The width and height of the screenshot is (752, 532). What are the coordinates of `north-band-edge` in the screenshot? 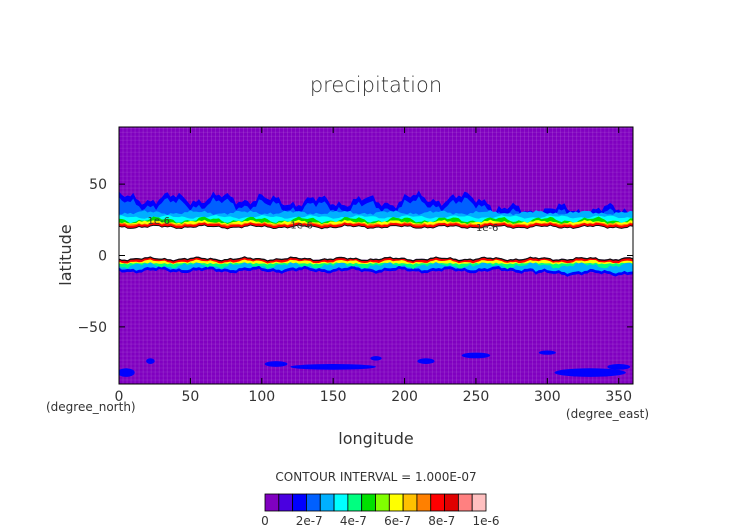 It's located at (376, 227).